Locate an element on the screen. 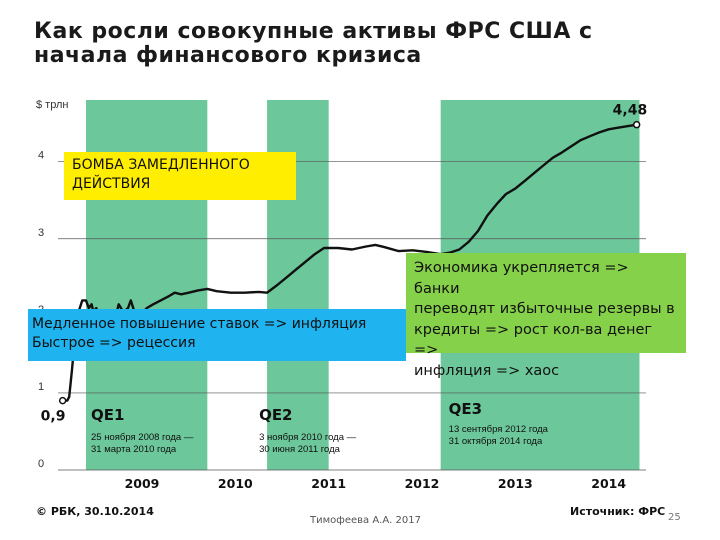 Image resolution: width=720 pixels, height=540 pixels. page-number: 25 is located at coordinates (674, 517).